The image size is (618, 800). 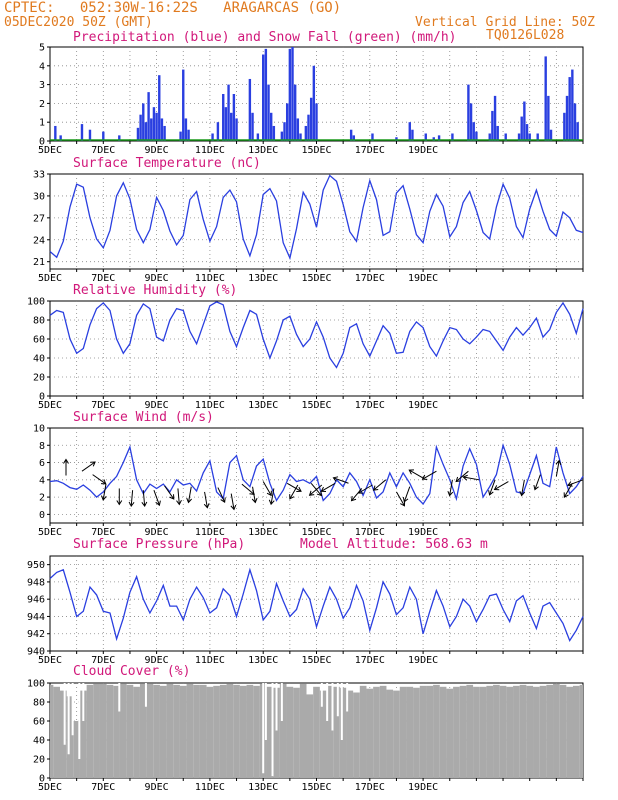 I want to click on wind-title: Surface Wind (m/s), so click(x=143, y=417).